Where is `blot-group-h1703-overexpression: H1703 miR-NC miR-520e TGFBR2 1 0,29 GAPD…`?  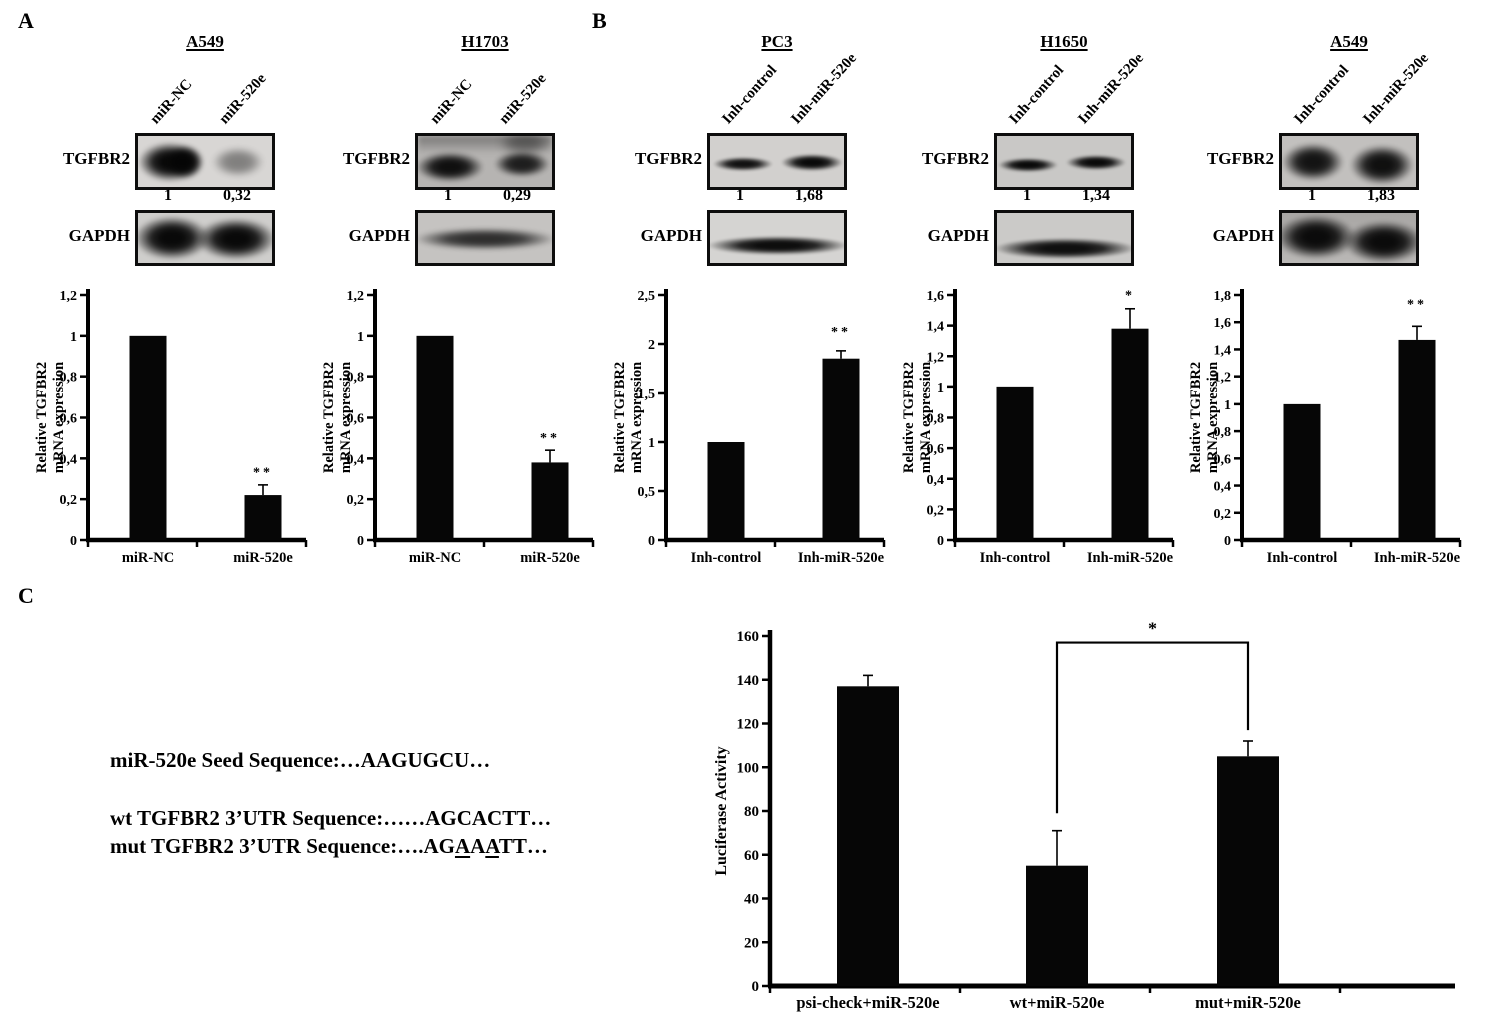
blot-group-h1703-overexpression: H1703 miR-NC miR-520e TGFBR2 1 0,29 GAPD… is located at coordinates (452, 141).